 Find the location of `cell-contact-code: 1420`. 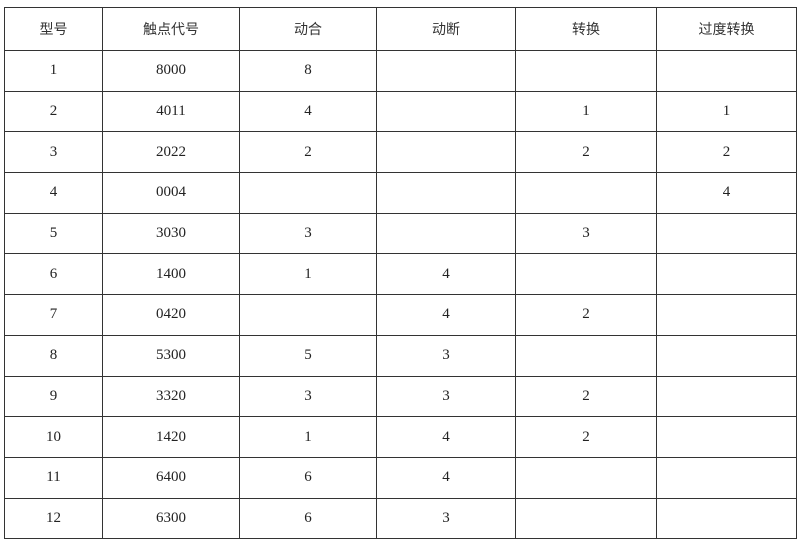

cell-contact-code: 1420 is located at coordinates (171, 437).